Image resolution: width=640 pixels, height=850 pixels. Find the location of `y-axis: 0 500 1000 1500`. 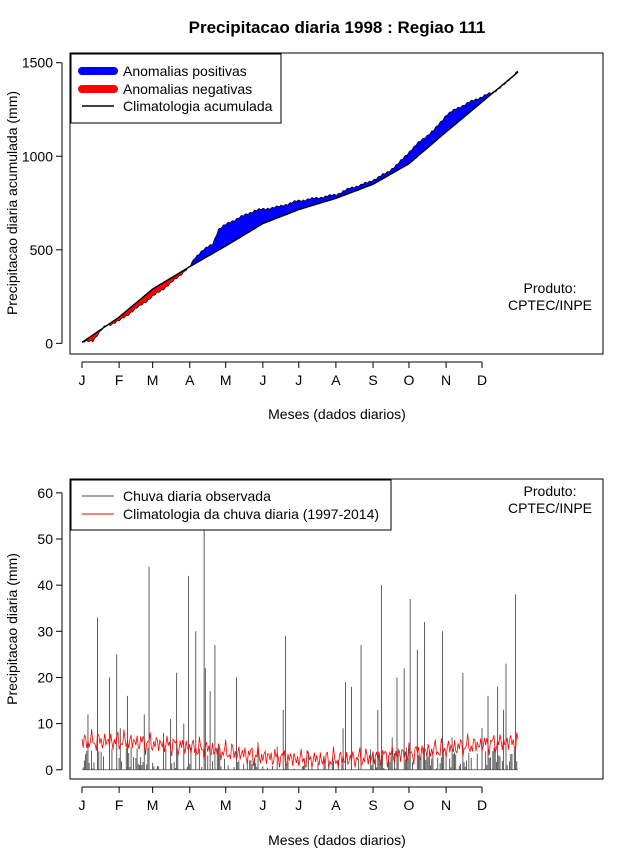

y-axis: 0 500 1000 1500 is located at coordinates (42, 203).